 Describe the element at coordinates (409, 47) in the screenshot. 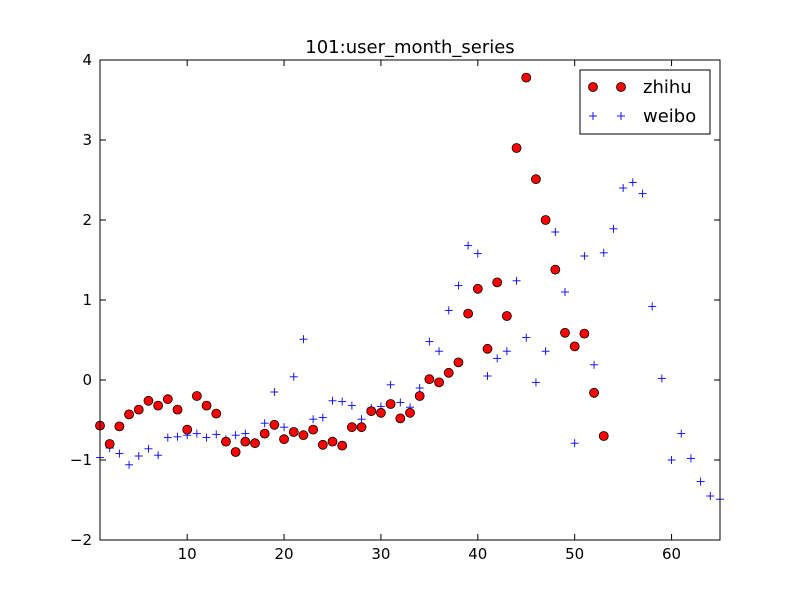

I see `chart-title: 101:user_month_series` at that location.